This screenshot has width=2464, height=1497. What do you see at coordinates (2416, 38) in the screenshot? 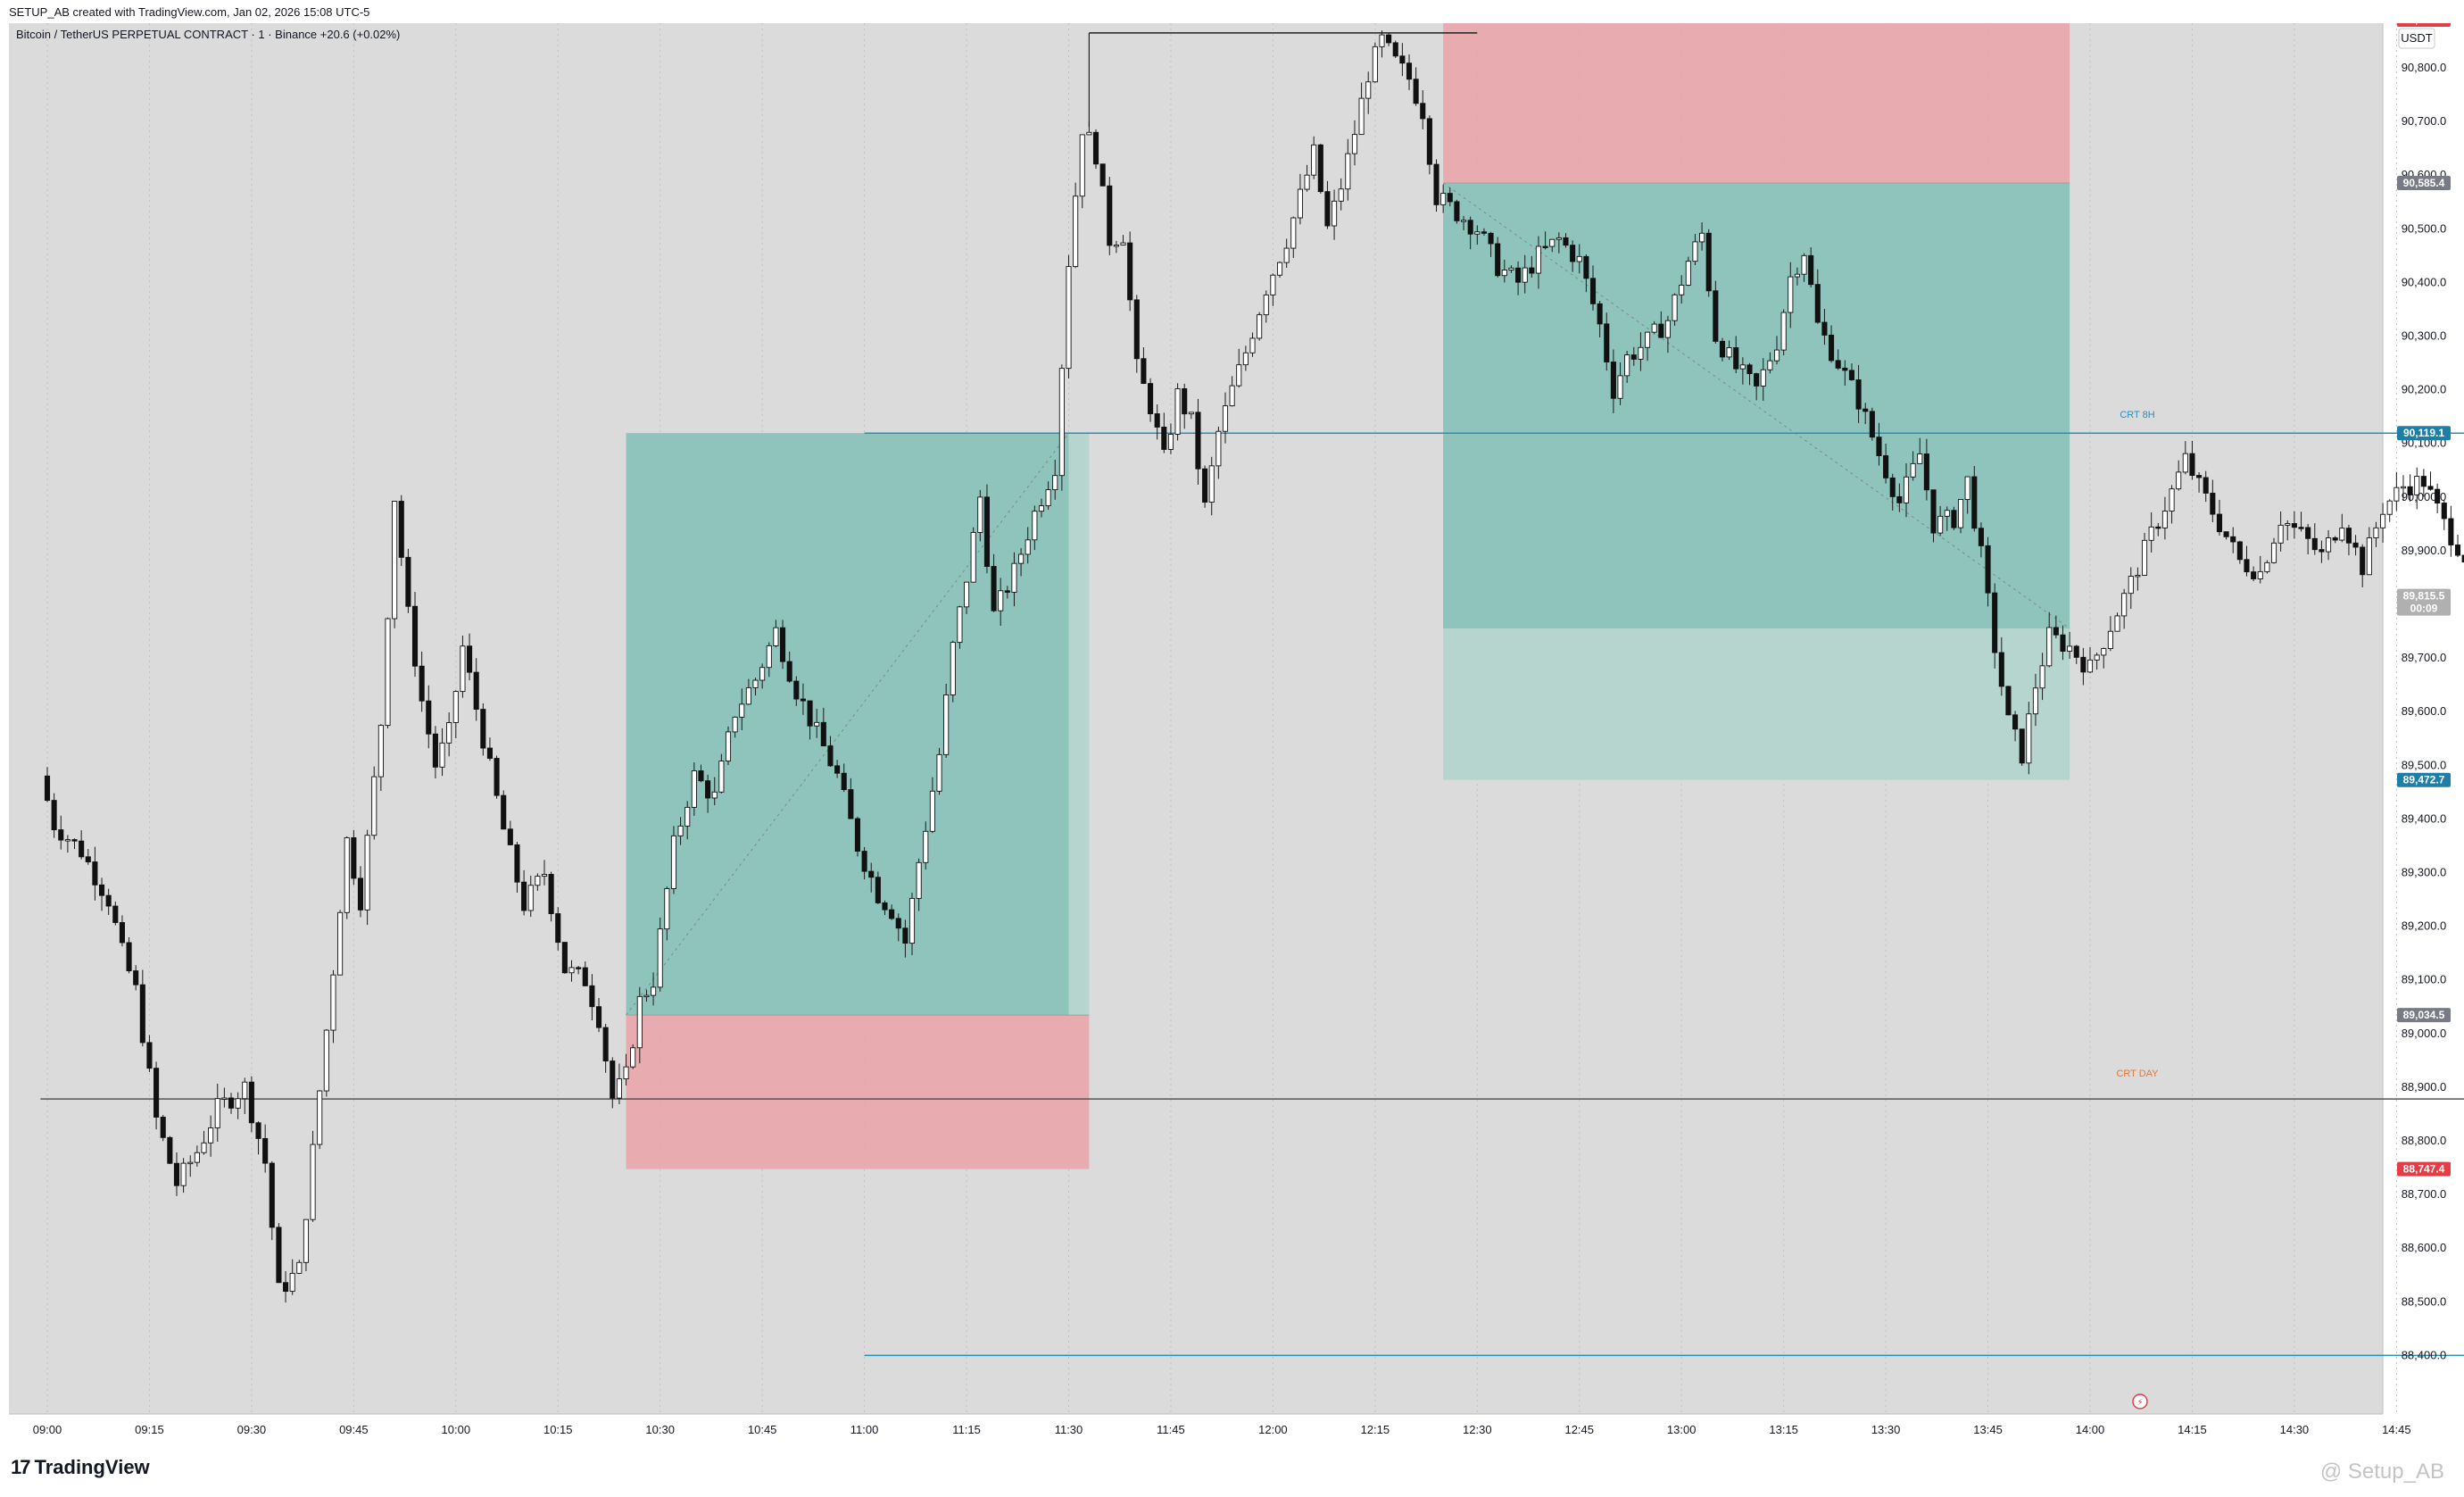
I see `currency-button` at bounding box center [2416, 38].